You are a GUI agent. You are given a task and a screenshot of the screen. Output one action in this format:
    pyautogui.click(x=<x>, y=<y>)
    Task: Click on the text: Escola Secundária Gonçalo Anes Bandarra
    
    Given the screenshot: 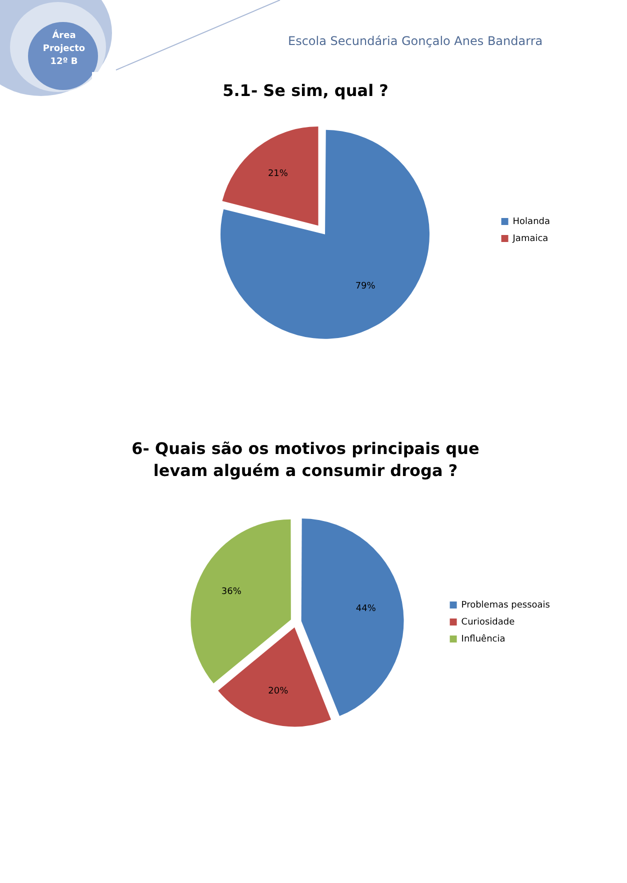 What is the action you would take?
    pyautogui.click(x=415, y=41)
    